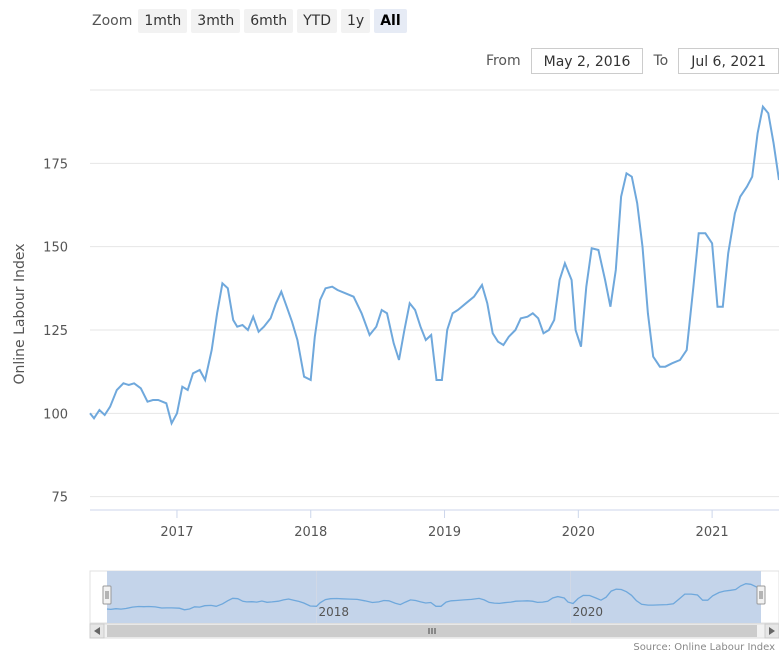 This screenshot has width=779, height=659. Describe the element at coordinates (356, 21) in the screenshot. I see `zoom-1y-button: 1y` at that location.